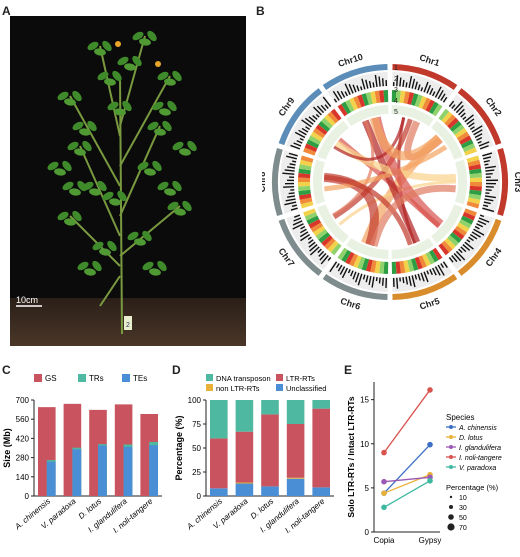 The height and width of the screenshot is (557, 520). What do you see at coordinates (351, 456) in the screenshot?
I see `y-axis-label: Solo LTR-RTs / Intact LTR-RTs` at bounding box center [351, 456].